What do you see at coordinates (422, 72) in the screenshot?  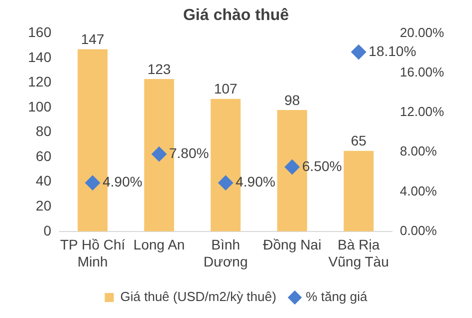 I see `y2-tick-label: 16.00%` at bounding box center [422, 72].